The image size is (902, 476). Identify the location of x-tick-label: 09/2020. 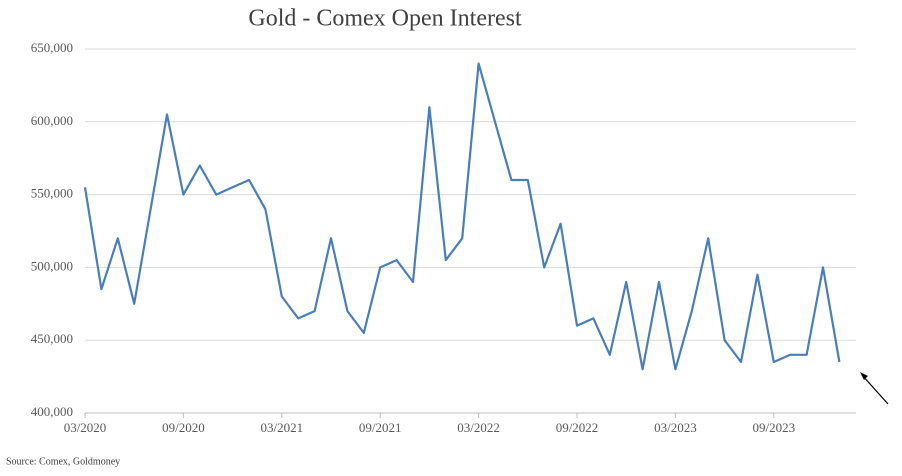
(183, 427).